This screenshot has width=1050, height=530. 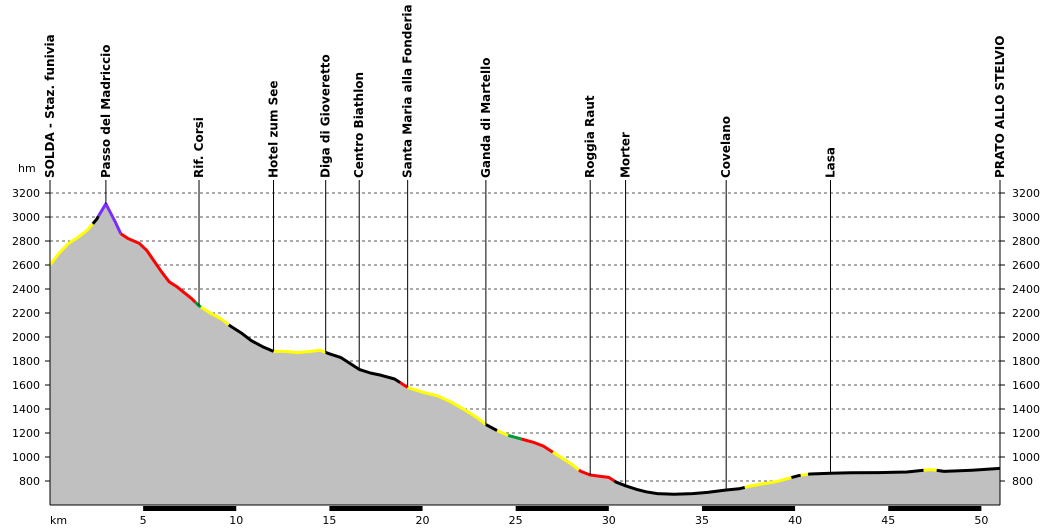 I want to click on waypoint-label: Ganda di Martello, so click(x=486, y=117).